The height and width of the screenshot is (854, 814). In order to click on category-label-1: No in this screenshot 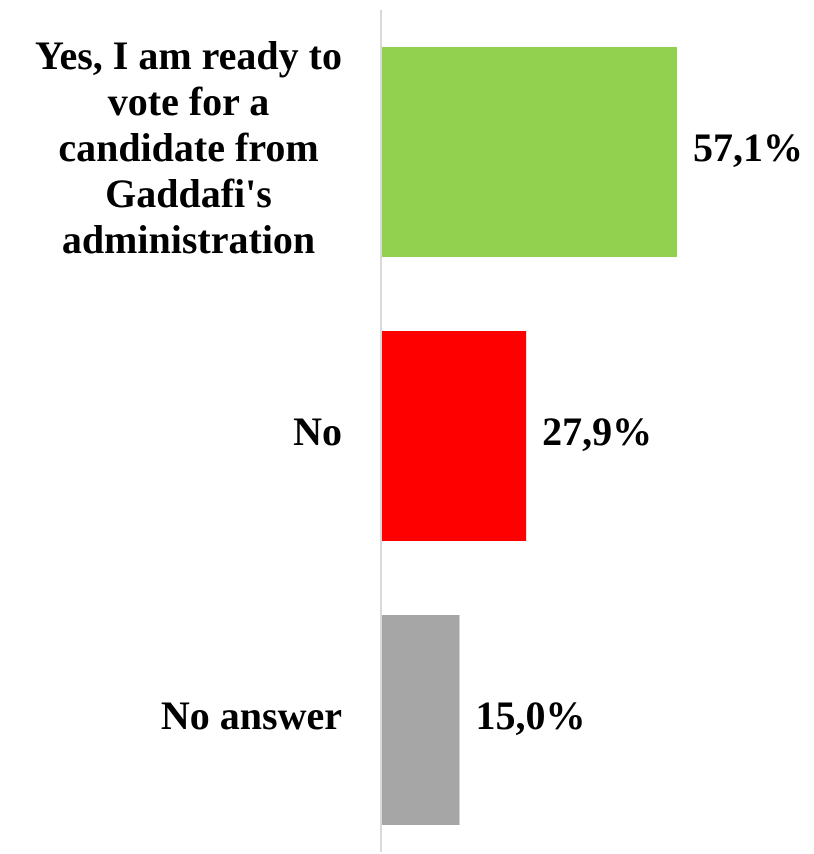, I will do `click(317, 431)`.